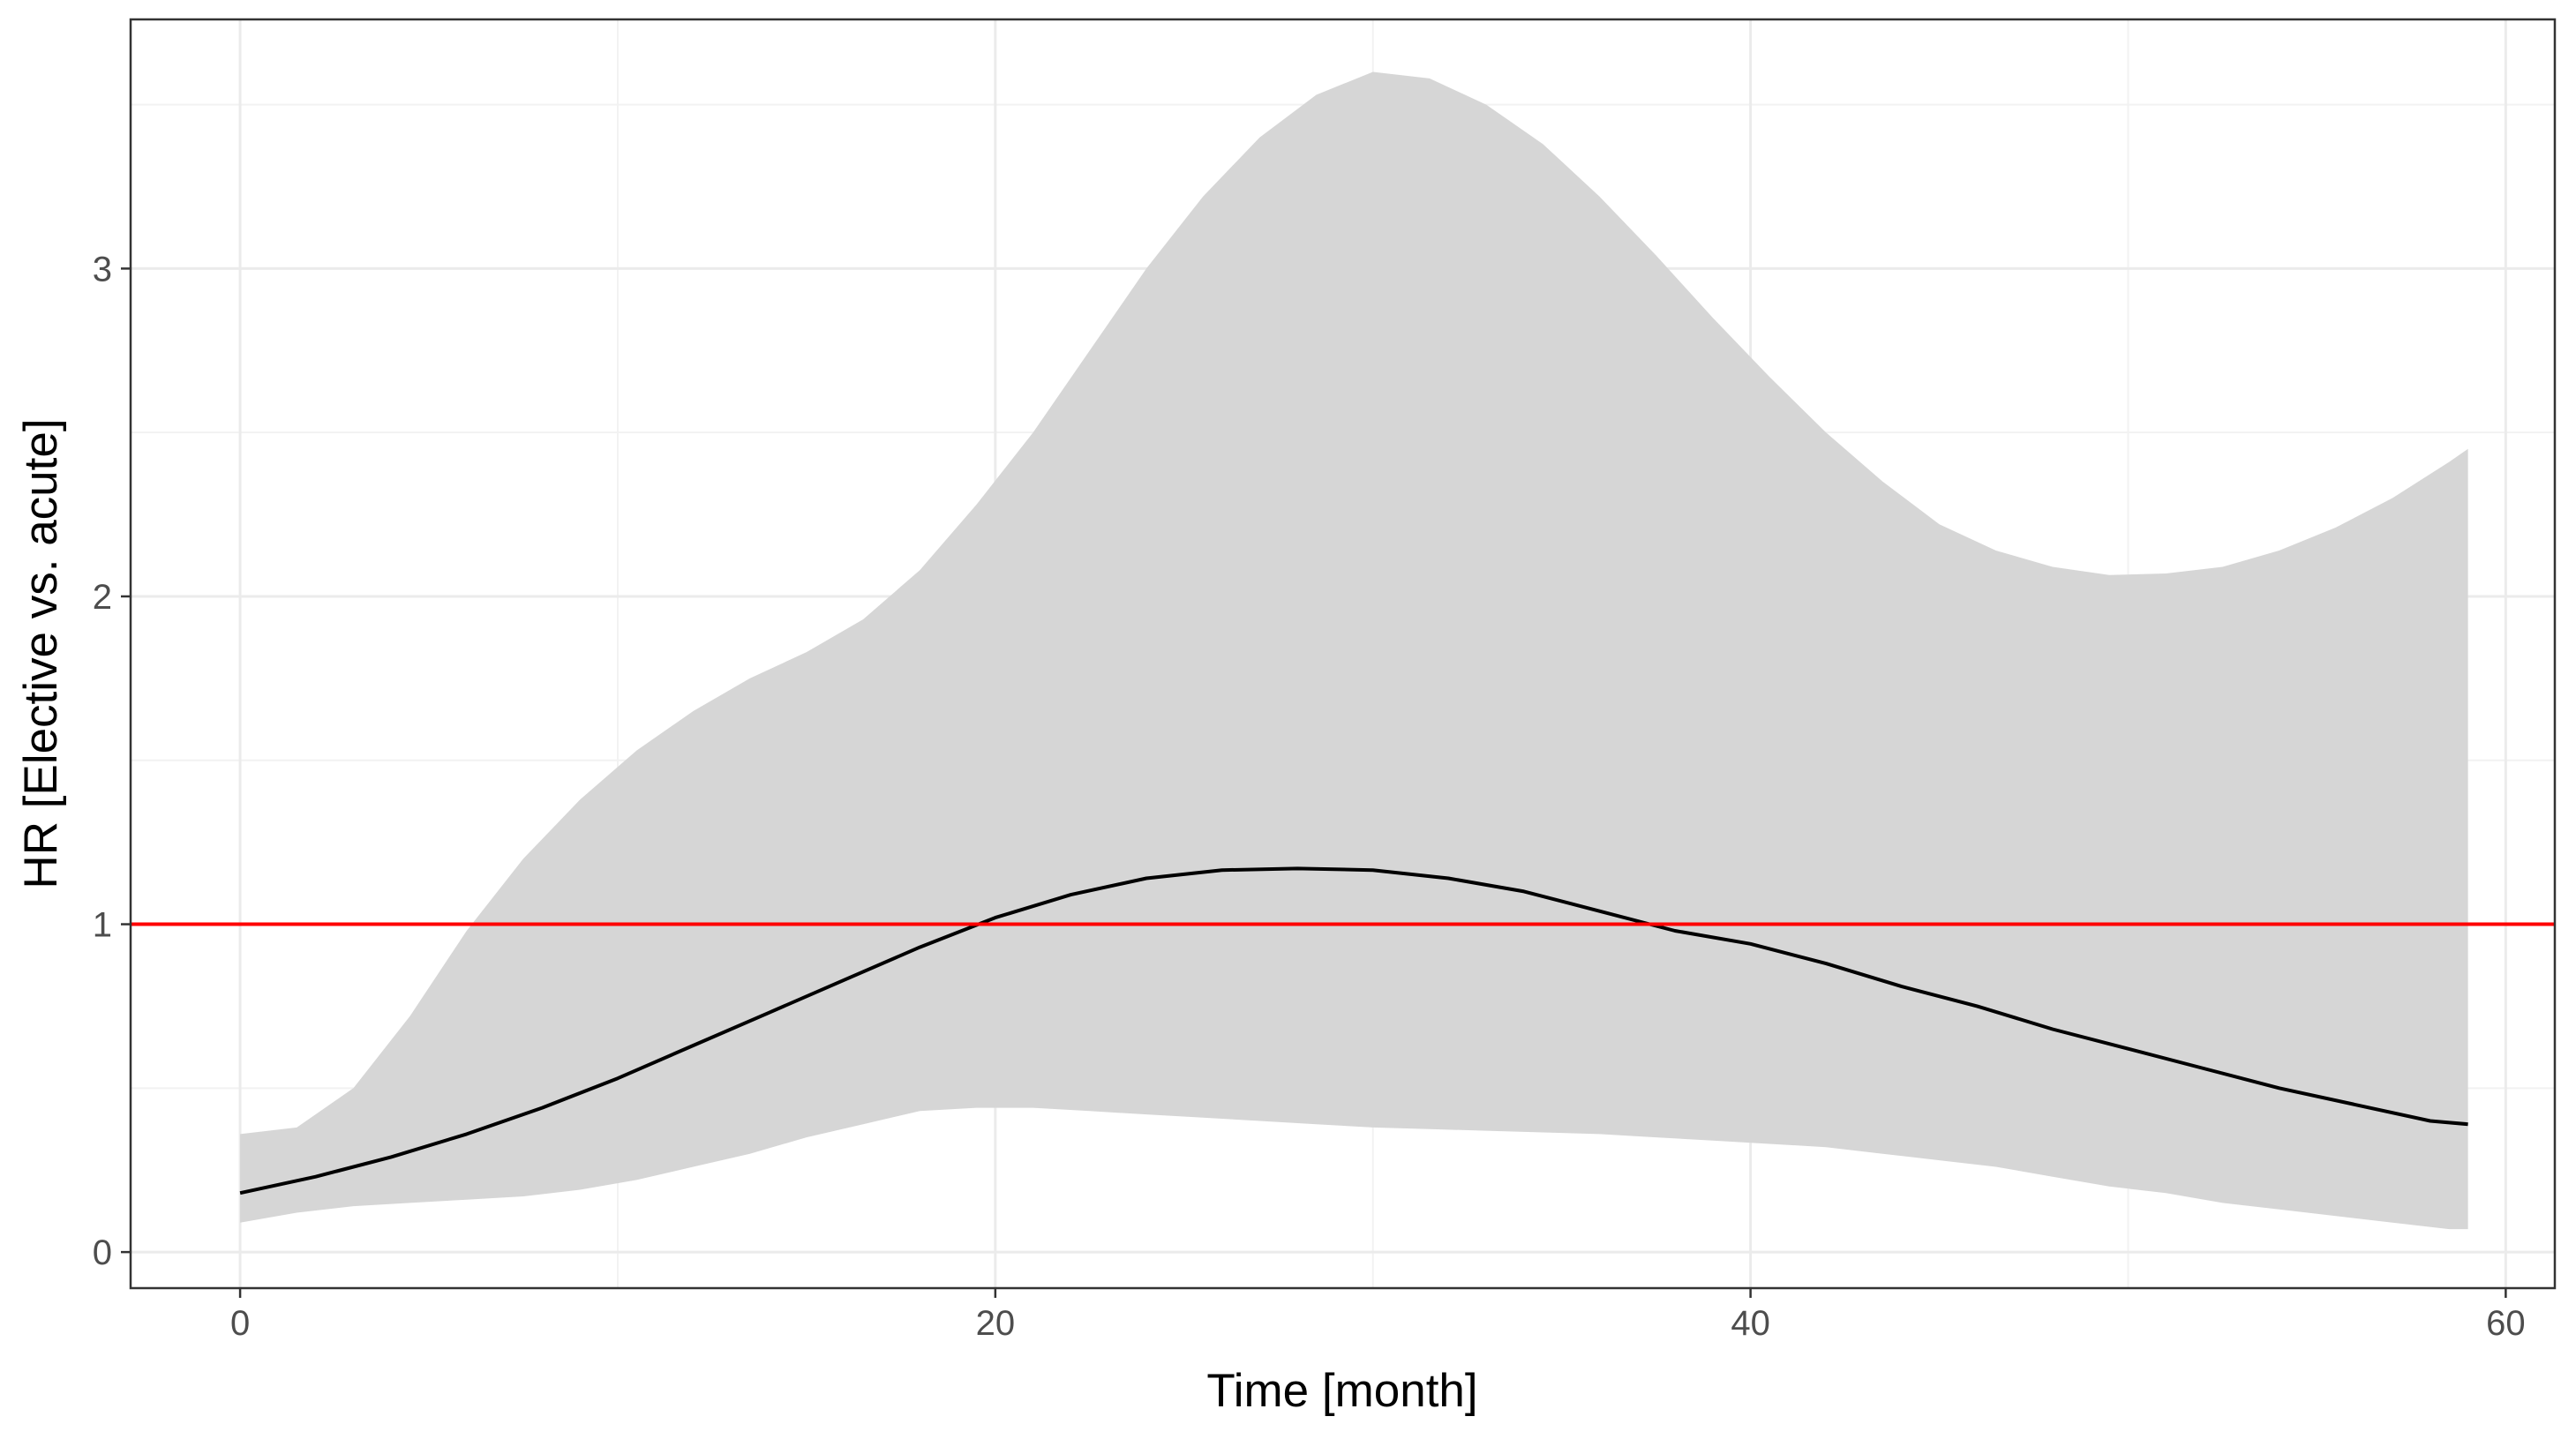 This screenshot has height=1439, width=2576. Describe the element at coordinates (102, 926) in the screenshot. I see `y-tick-label: 1` at that location.